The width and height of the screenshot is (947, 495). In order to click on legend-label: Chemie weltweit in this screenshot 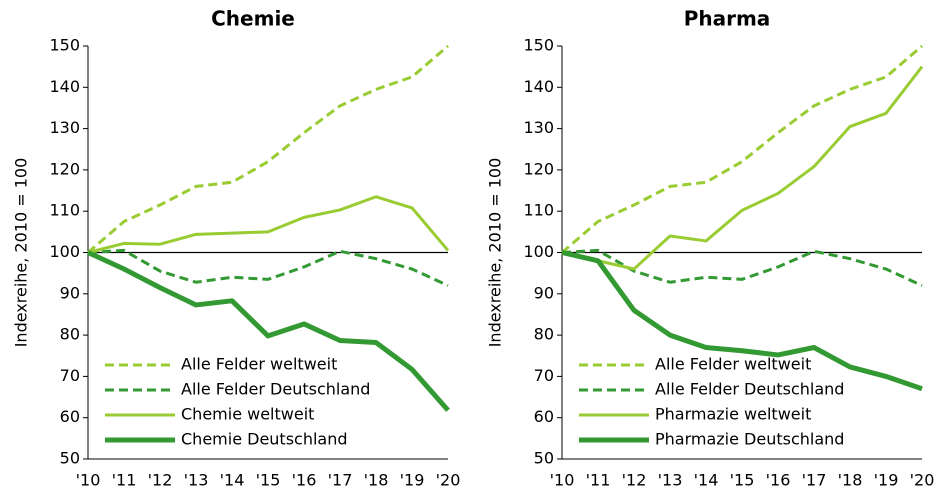, I will do `click(247, 414)`.